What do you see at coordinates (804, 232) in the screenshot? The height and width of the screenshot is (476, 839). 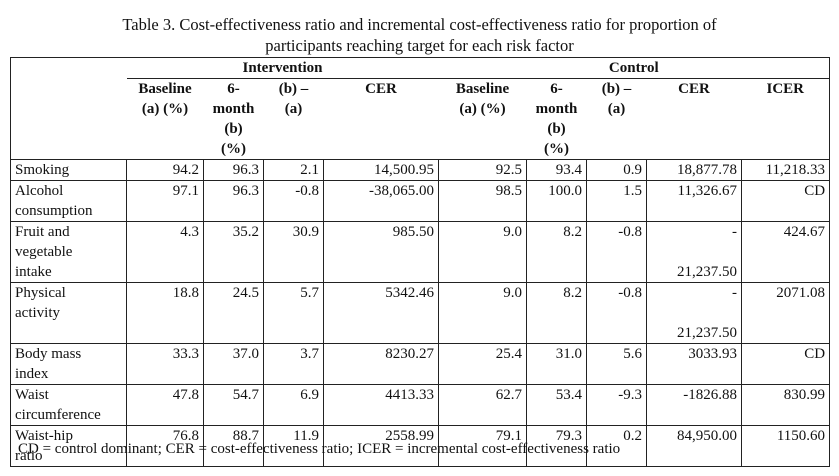 I see `cell-value: 424.67` at bounding box center [804, 232].